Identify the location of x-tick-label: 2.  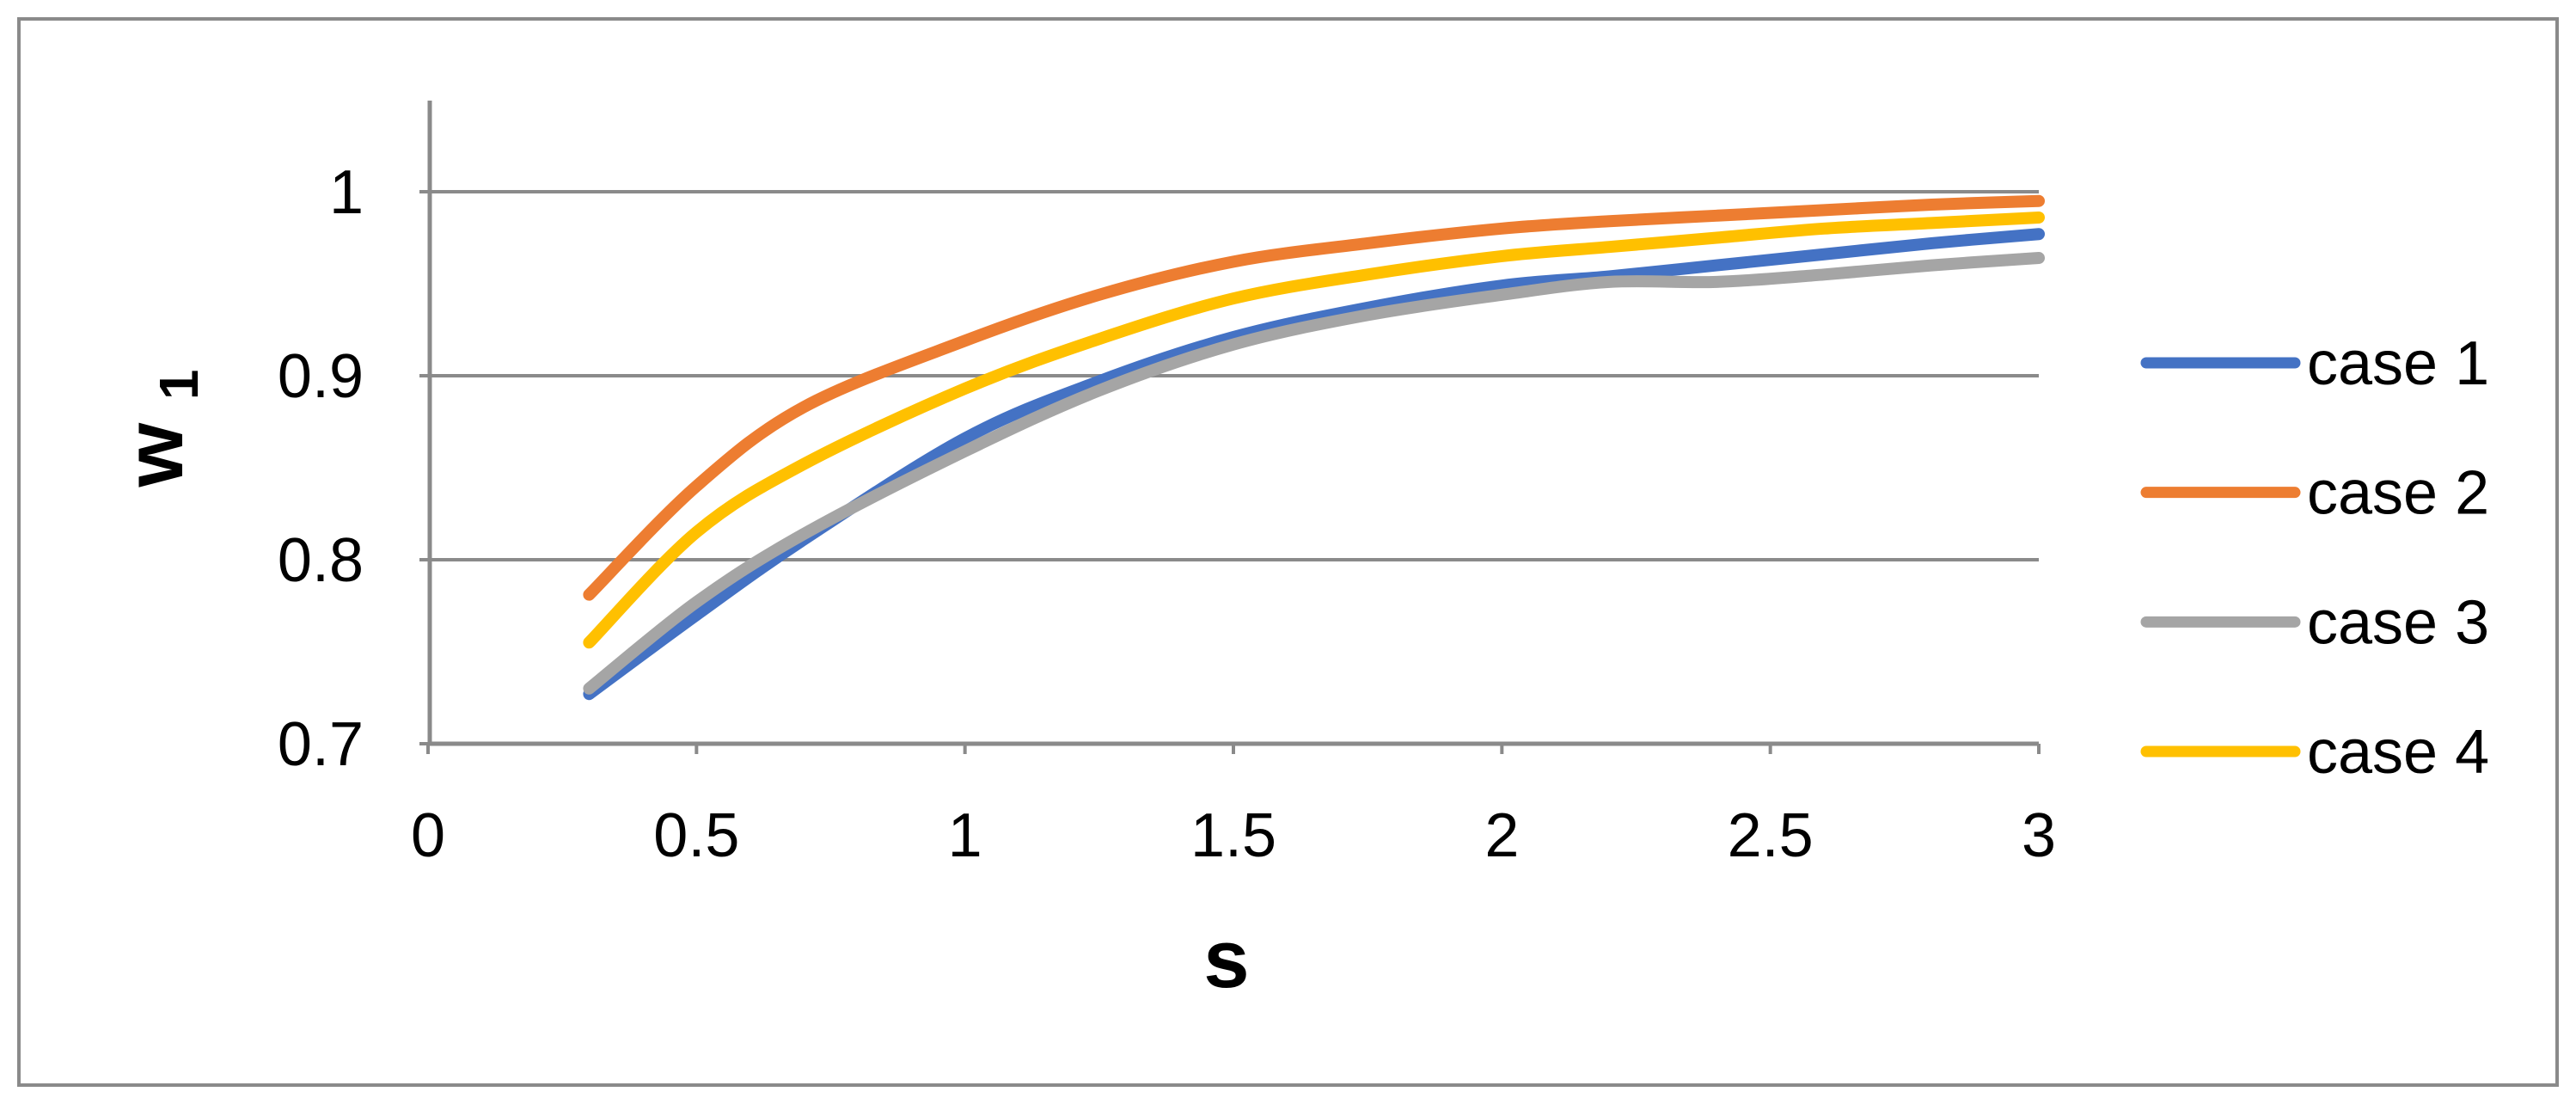
(1501, 836).